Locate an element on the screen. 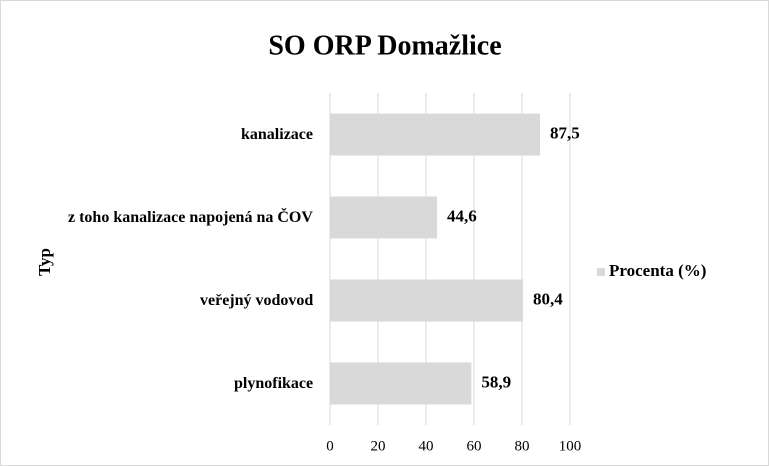 The height and width of the screenshot is (466, 769). chart-title: SO ORP Domažlice is located at coordinates (384, 45).